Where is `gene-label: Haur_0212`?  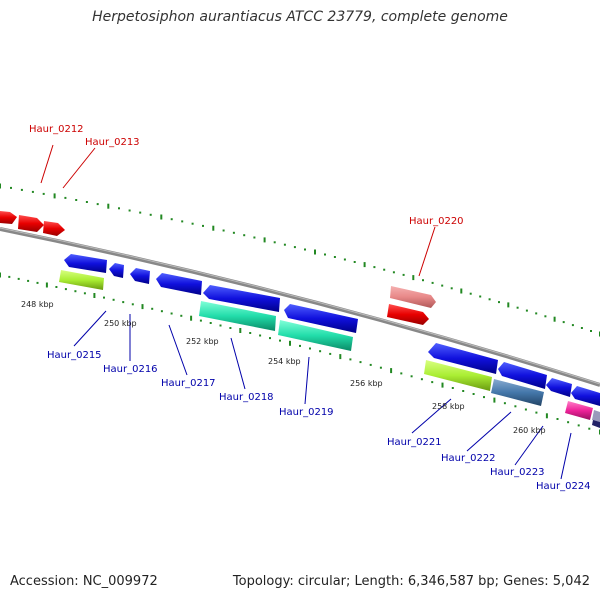 gene-label: Haur_0212 is located at coordinates (56, 129).